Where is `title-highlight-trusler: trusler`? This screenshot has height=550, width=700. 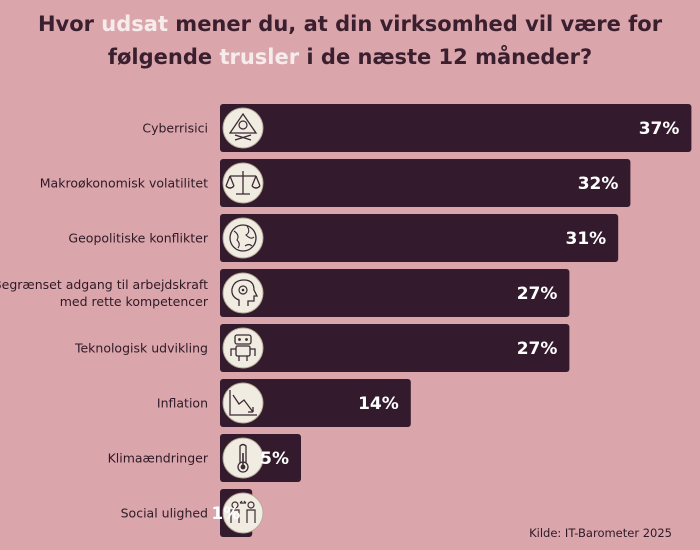 title-highlight-trusler: trusler is located at coordinates (259, 57).